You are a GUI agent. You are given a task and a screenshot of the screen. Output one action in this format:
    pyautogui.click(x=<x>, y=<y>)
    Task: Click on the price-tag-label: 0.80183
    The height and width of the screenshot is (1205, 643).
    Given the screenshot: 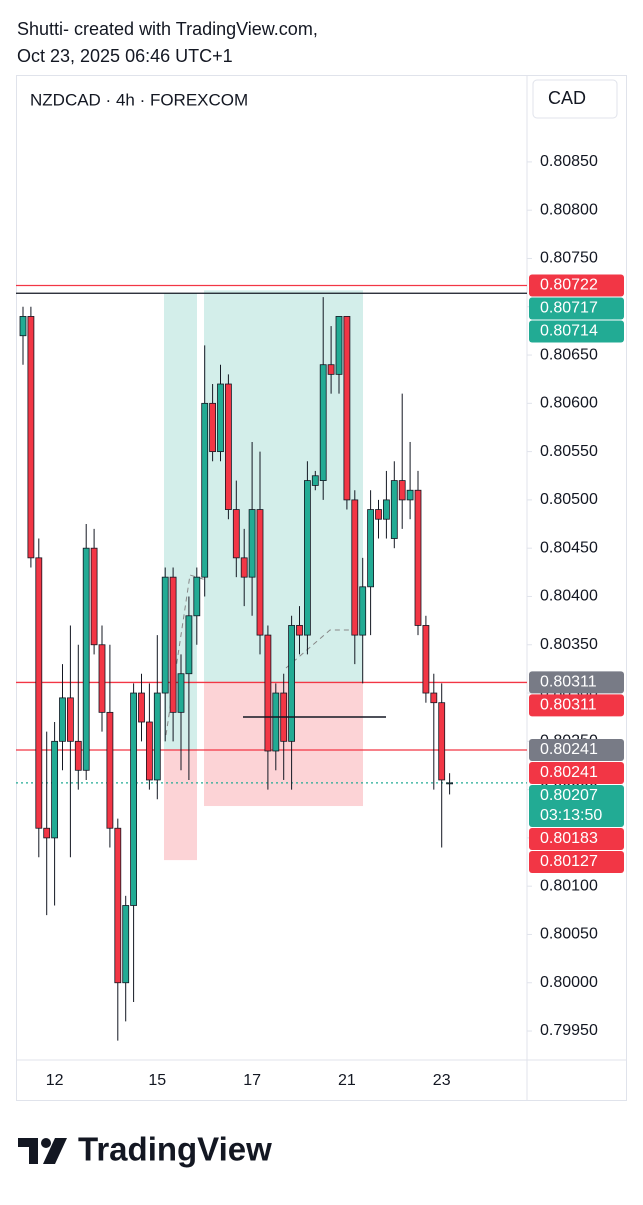 What is the action you would take?
    pyautogui.click(x=569, y=838)
    